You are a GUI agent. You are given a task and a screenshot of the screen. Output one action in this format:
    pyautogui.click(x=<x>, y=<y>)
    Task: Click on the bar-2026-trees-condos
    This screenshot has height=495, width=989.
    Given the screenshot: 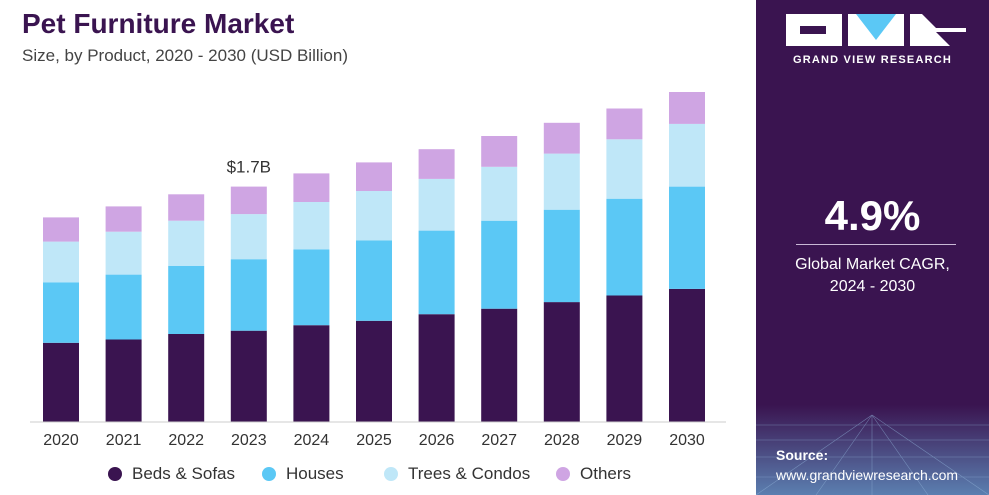 What is the action you would take?
    pyautogui.click(x=436, y=204)
    